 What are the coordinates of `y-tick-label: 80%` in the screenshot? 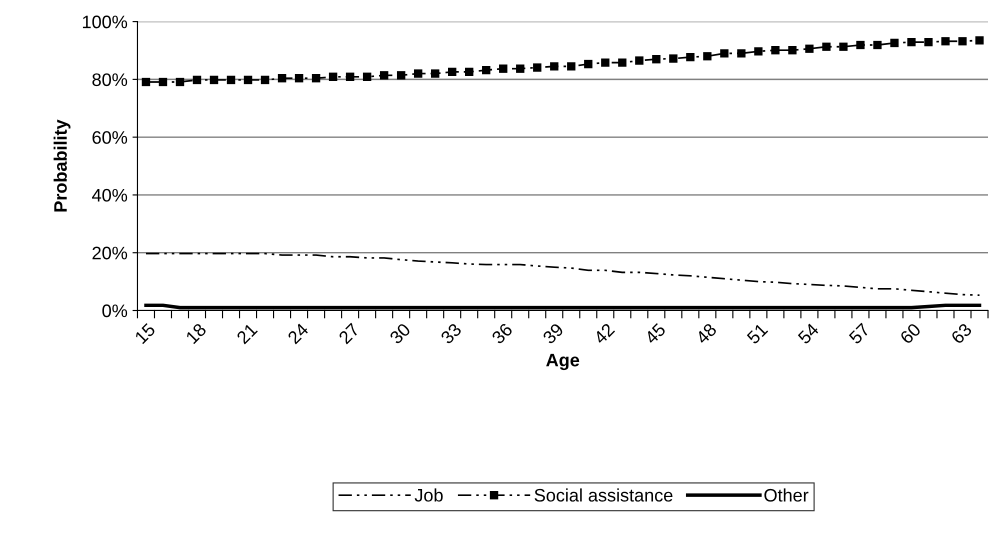 It's located at (110, 79).